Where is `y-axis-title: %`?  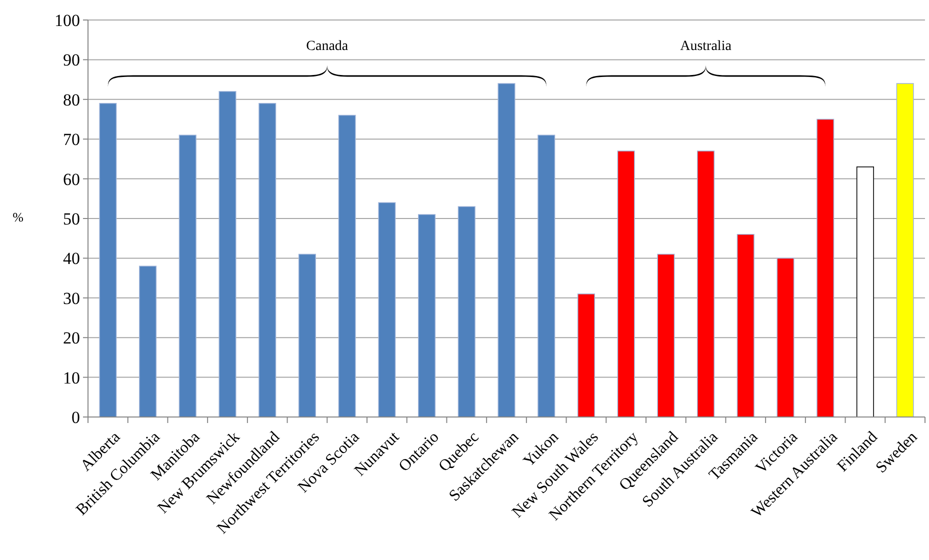 y-axis-title: % is located at coordinates (18, 217).